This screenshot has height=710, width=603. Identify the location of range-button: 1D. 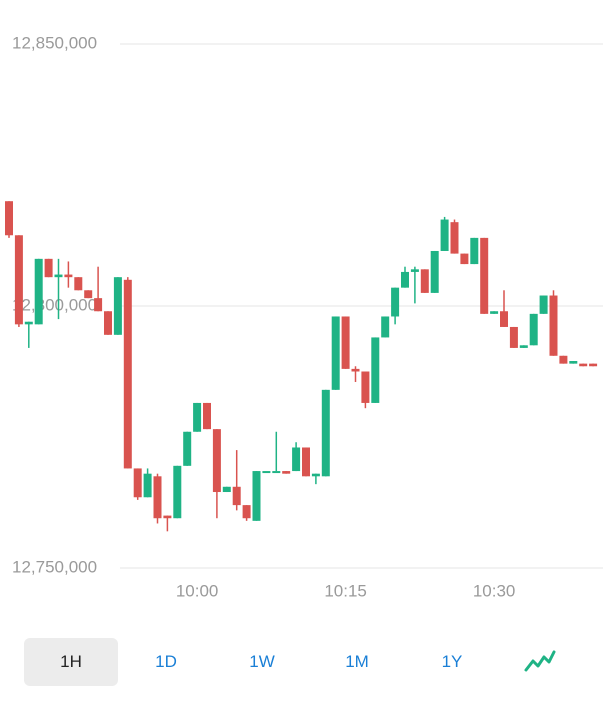
(166, 661).